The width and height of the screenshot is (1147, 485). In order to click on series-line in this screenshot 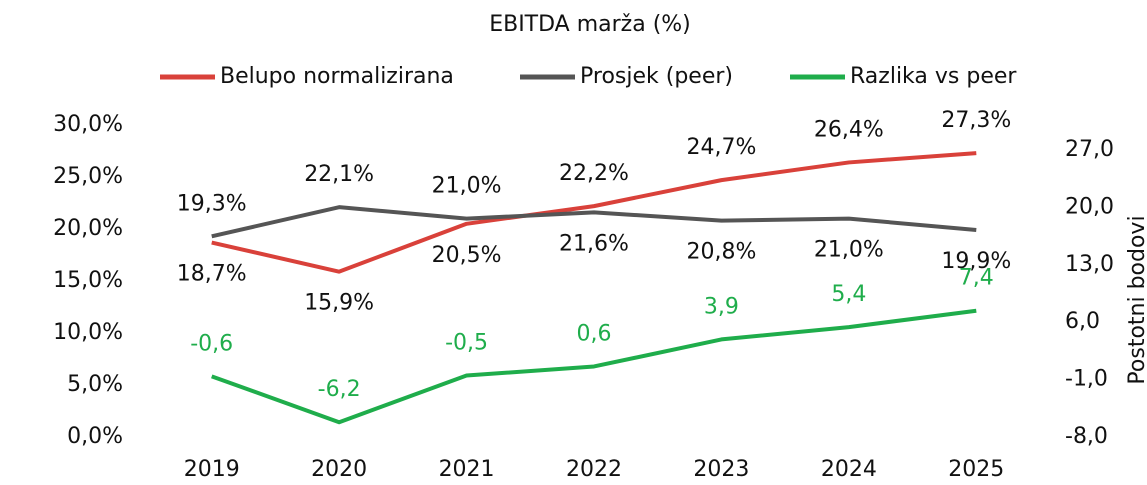, I will do `click(594, 222)`.